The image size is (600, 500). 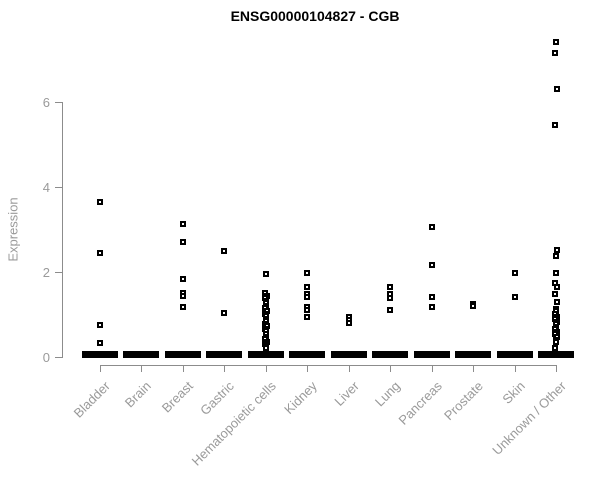 I want to click on y-tick-label: 2, so click(x=46, y=272).